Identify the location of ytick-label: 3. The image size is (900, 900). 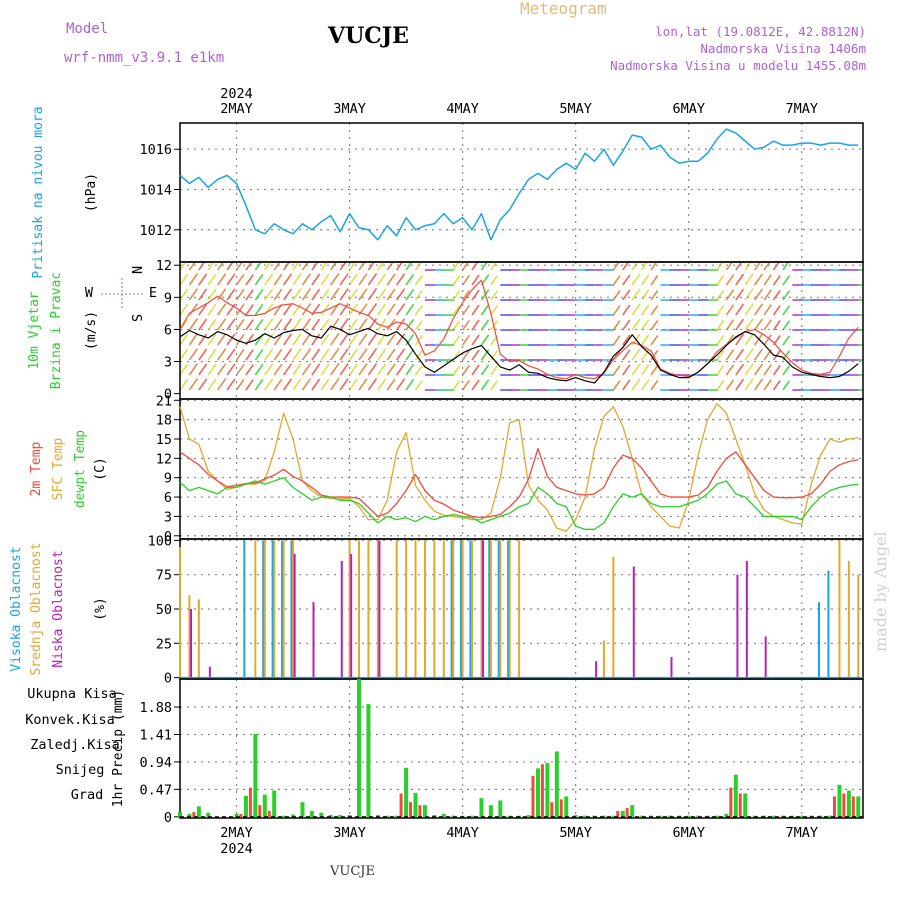
(168, 363).